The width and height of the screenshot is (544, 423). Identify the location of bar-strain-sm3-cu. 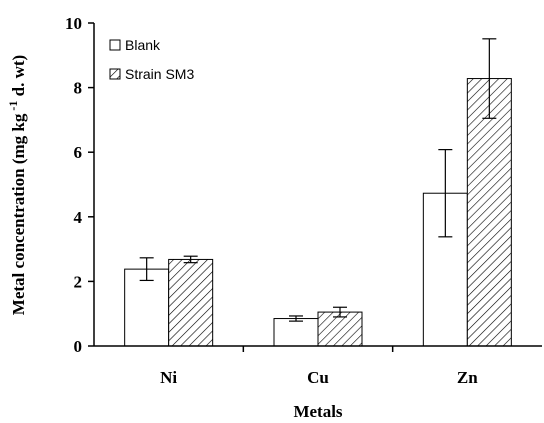
(340, 329).